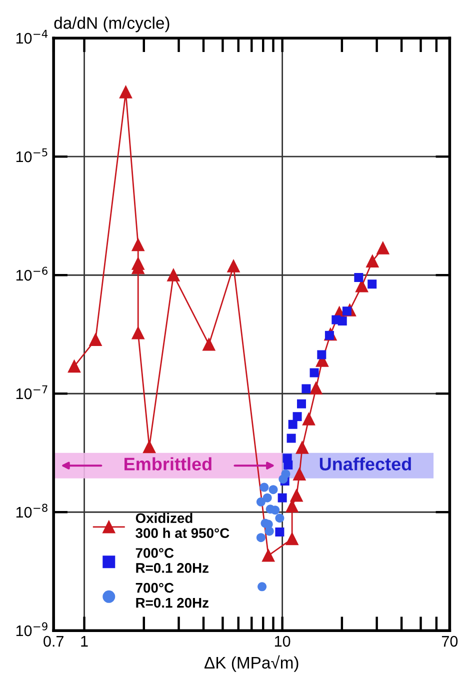 This screenshot has height=693, width=466. Describe the element at coordinates (183, 525) in the screenshot. I see `legend-label: Oxidized 300 h at 950°C` at that location.